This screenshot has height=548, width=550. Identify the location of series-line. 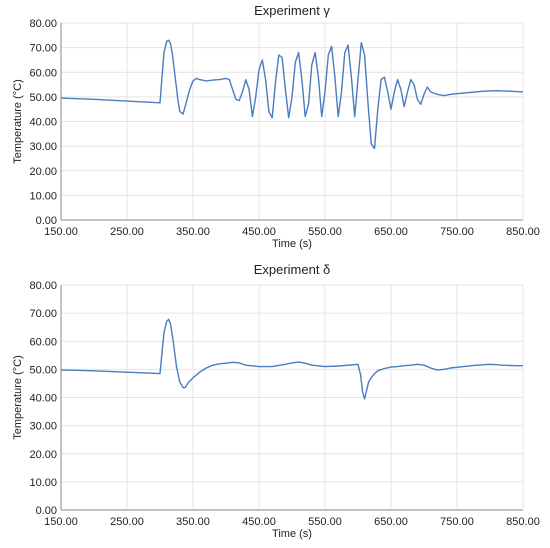
(291, 359).